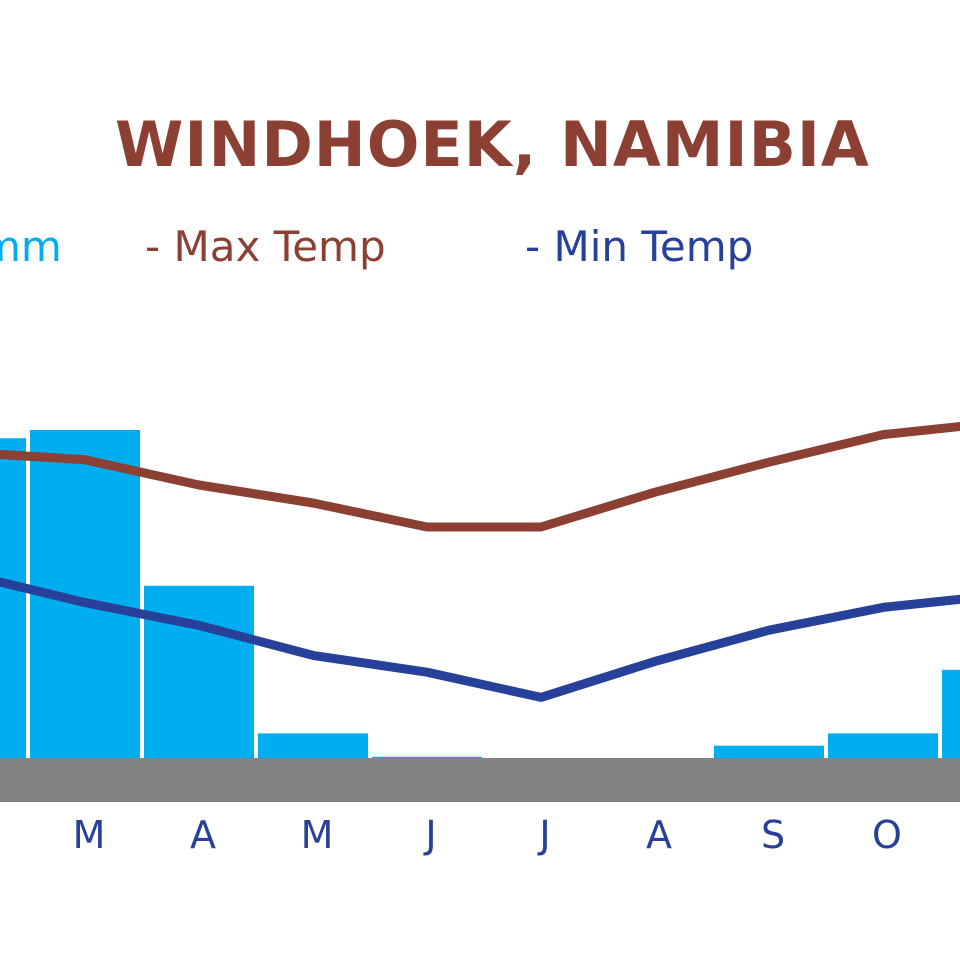 The height and width of the screenshot is (960, 960). Describe the element at coordinates (543, 835) in the screenshot. I see `month-label-5: J` at that location.